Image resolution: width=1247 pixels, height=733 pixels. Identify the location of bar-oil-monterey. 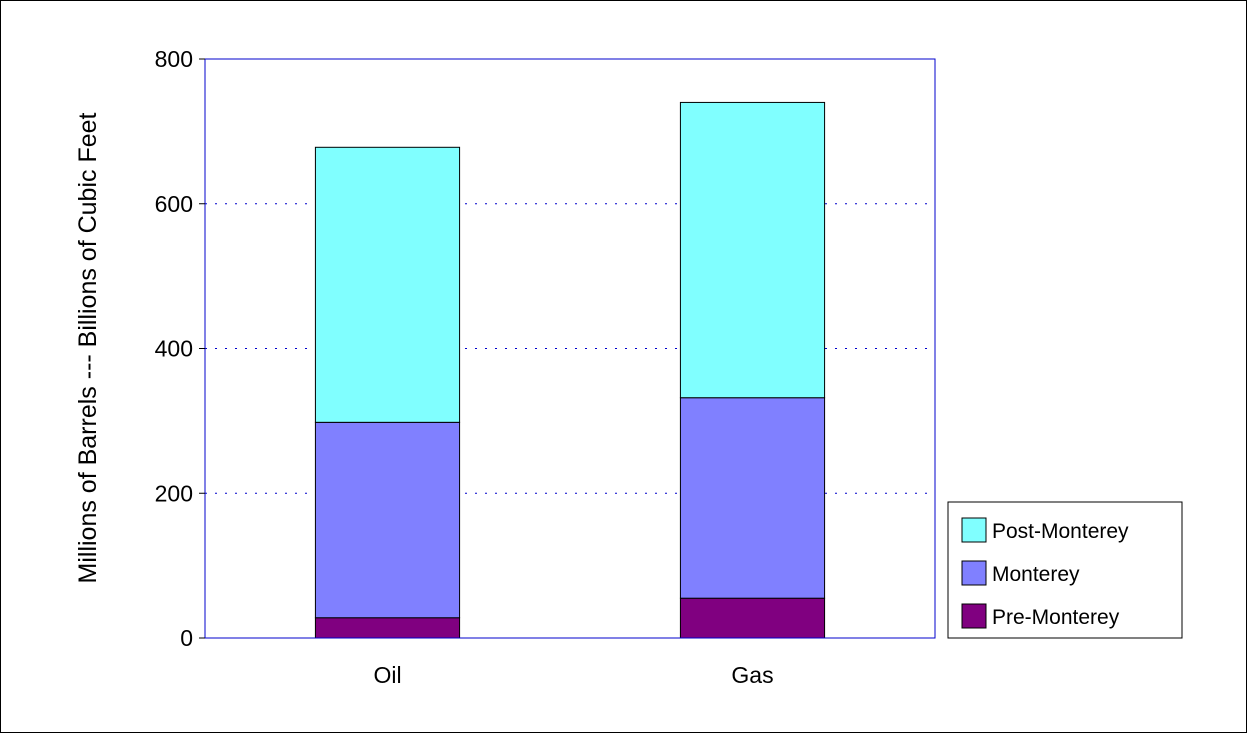
(387, 520).